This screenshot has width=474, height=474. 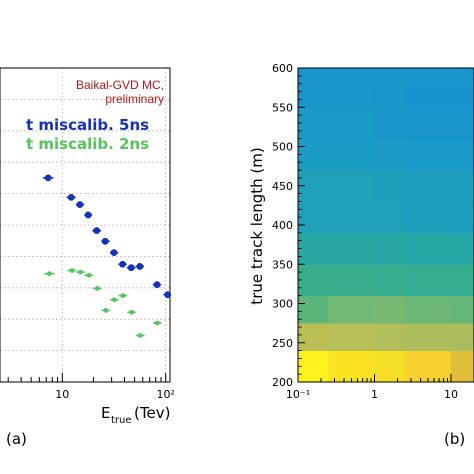 I want to click on panel-label-b: (b), so click(x=454, y=439).